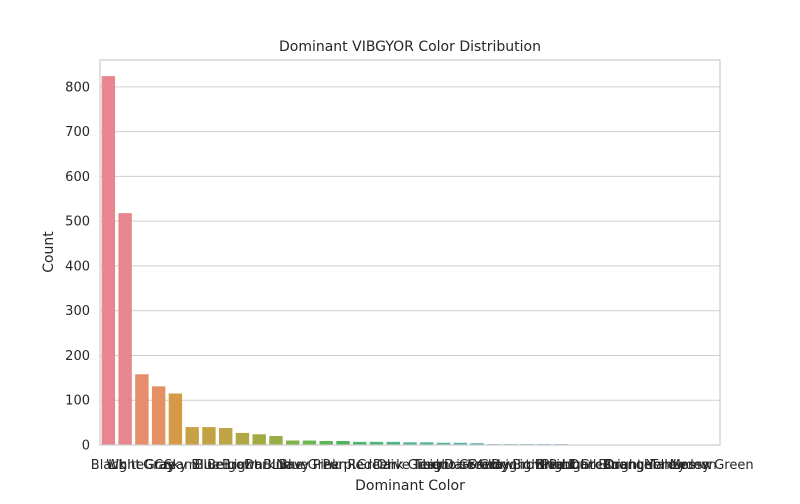  Describe the element at coordinates (77, 311) in the screenshot. I see `y-tick-label: 300` at that location.